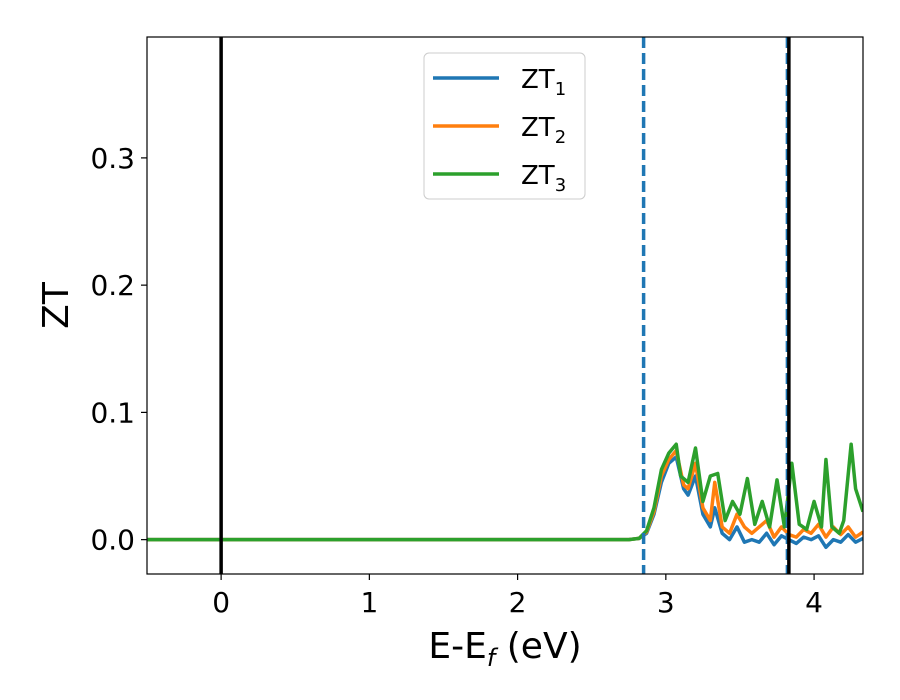  What do you see at coordinates (518, 602) in the screenshot?
I see `x-tick-label: 2` at bounding box center [518, 602].